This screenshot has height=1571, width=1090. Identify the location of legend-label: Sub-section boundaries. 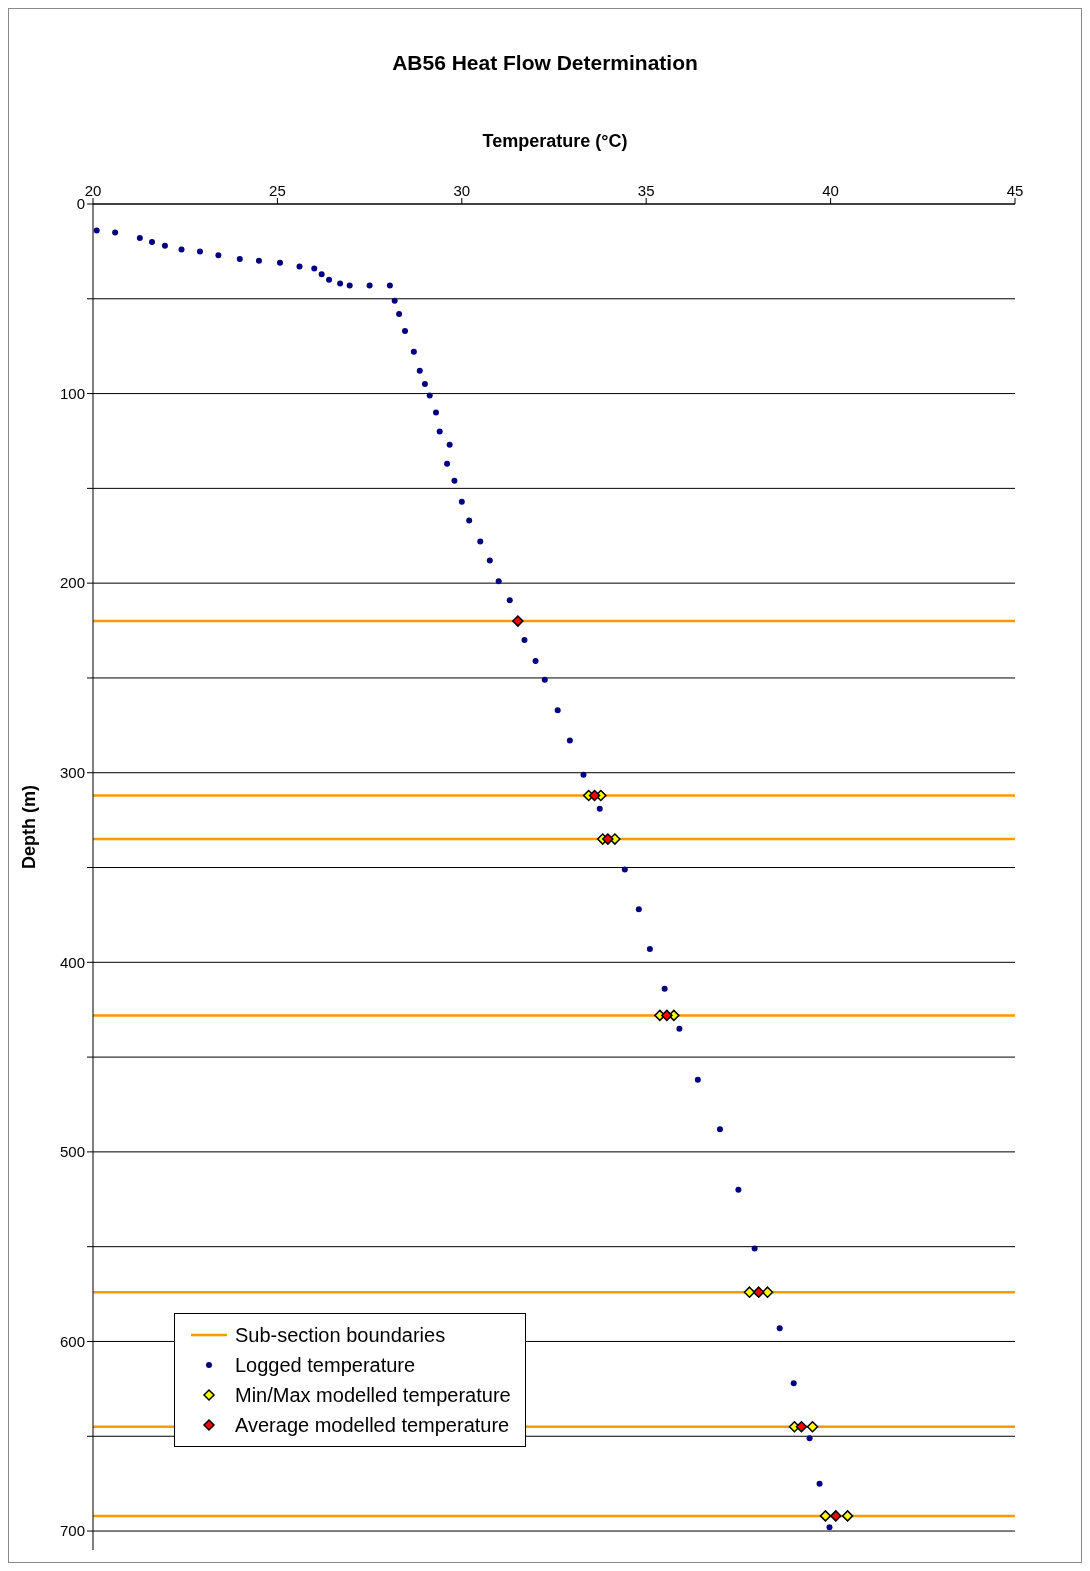
(340, 1335).